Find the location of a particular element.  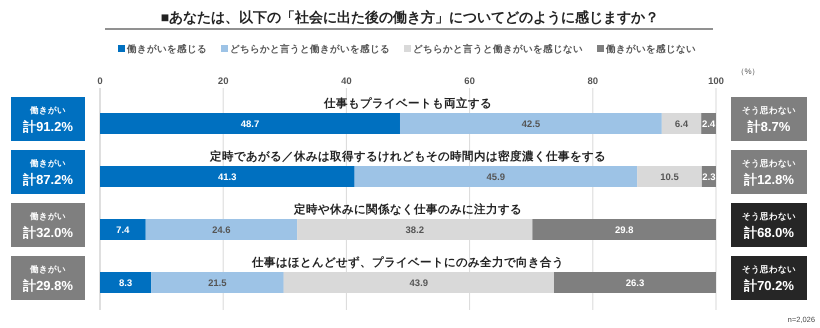

x-tick-label: 0 is located at coordinates (100, 81).